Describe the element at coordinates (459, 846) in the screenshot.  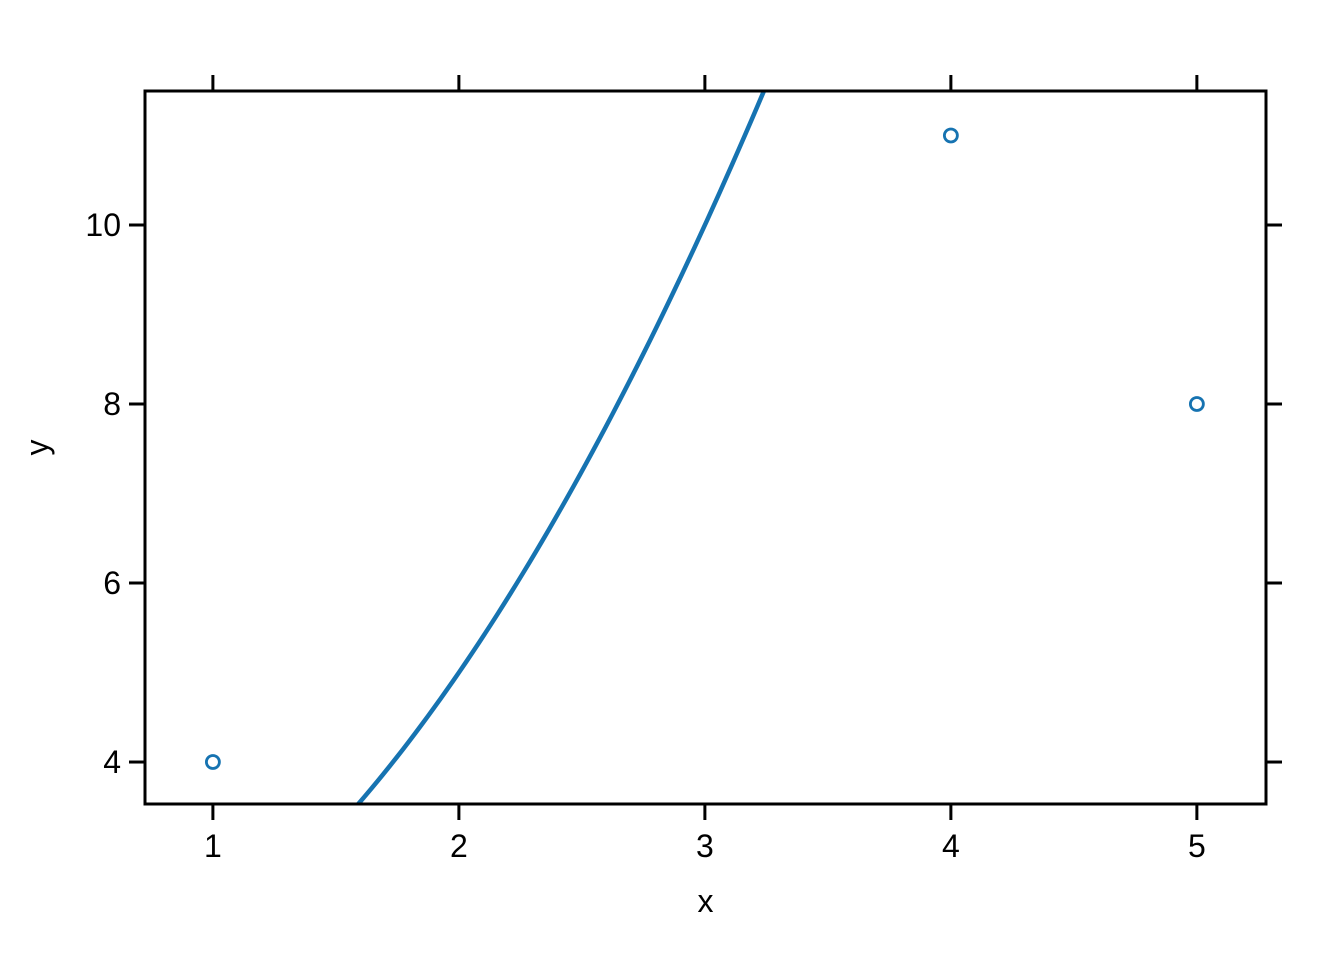
I see `x-tick-label: 2` at that location.